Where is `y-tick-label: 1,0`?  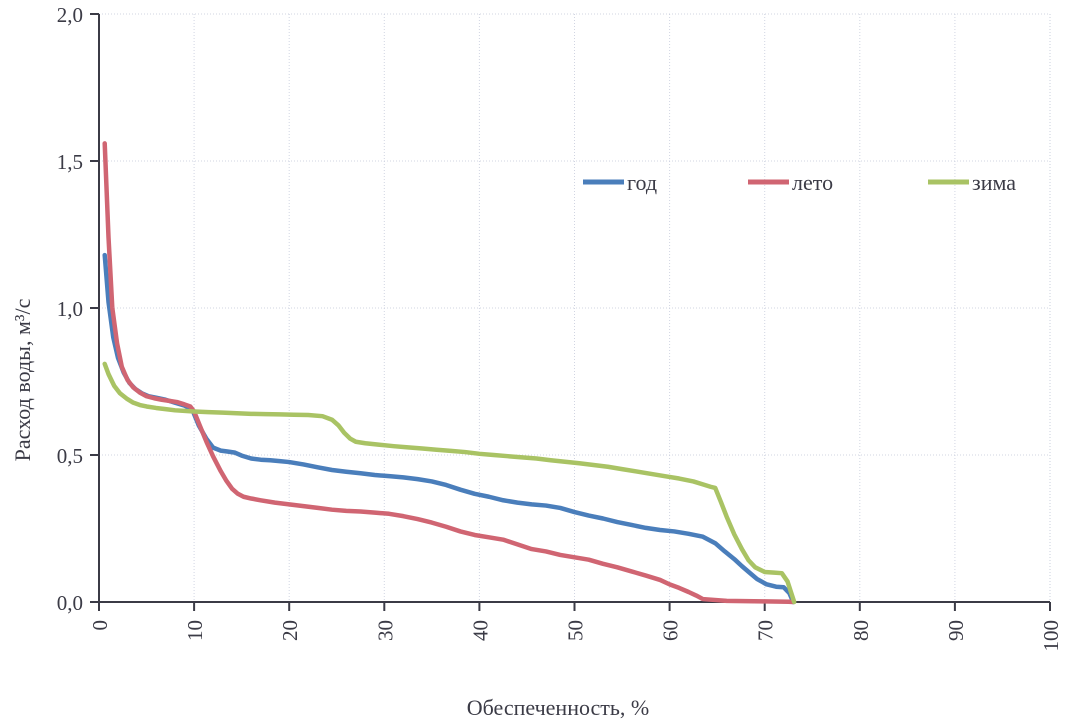 y-tick-label: 1,0 is located at coordinates (70, 309).